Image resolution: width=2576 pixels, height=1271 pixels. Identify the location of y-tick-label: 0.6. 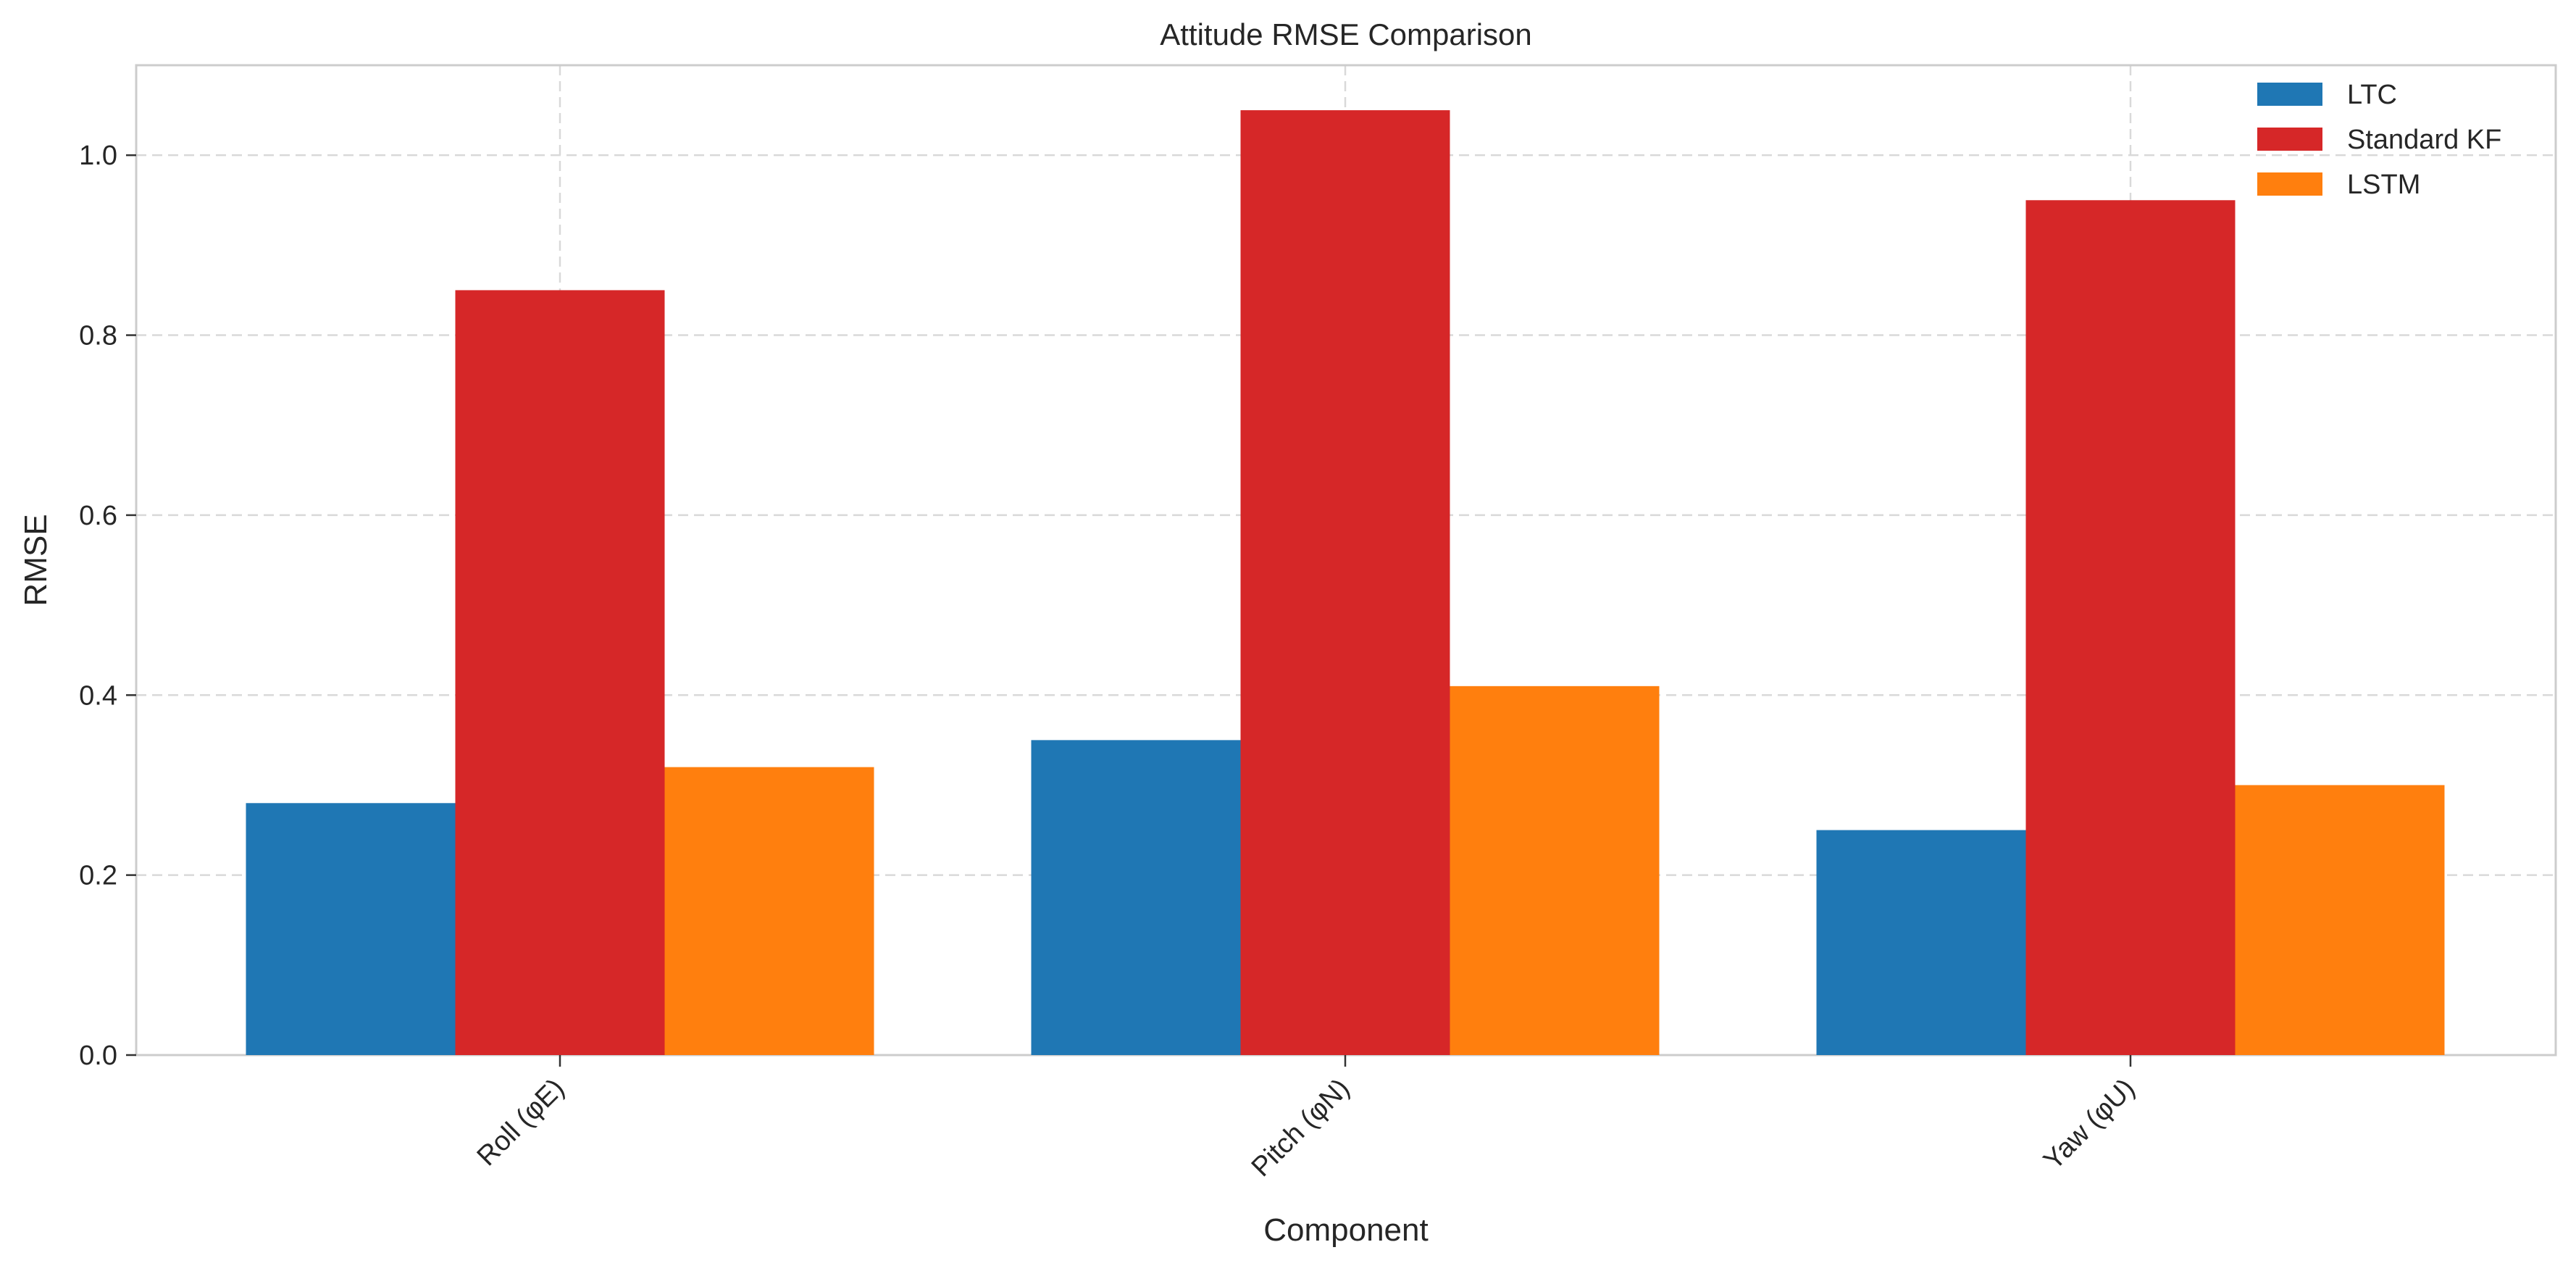
(98, 516).